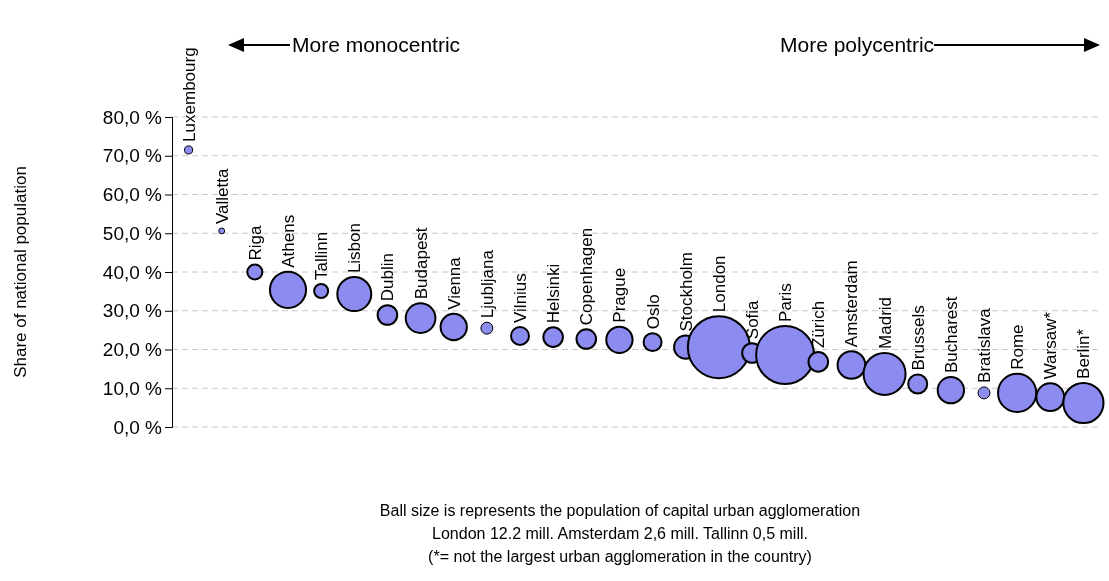 The height and width of the screenshot is (581, 1109). I want to click on x-tick-label: Stockholm, so click(686, 292).